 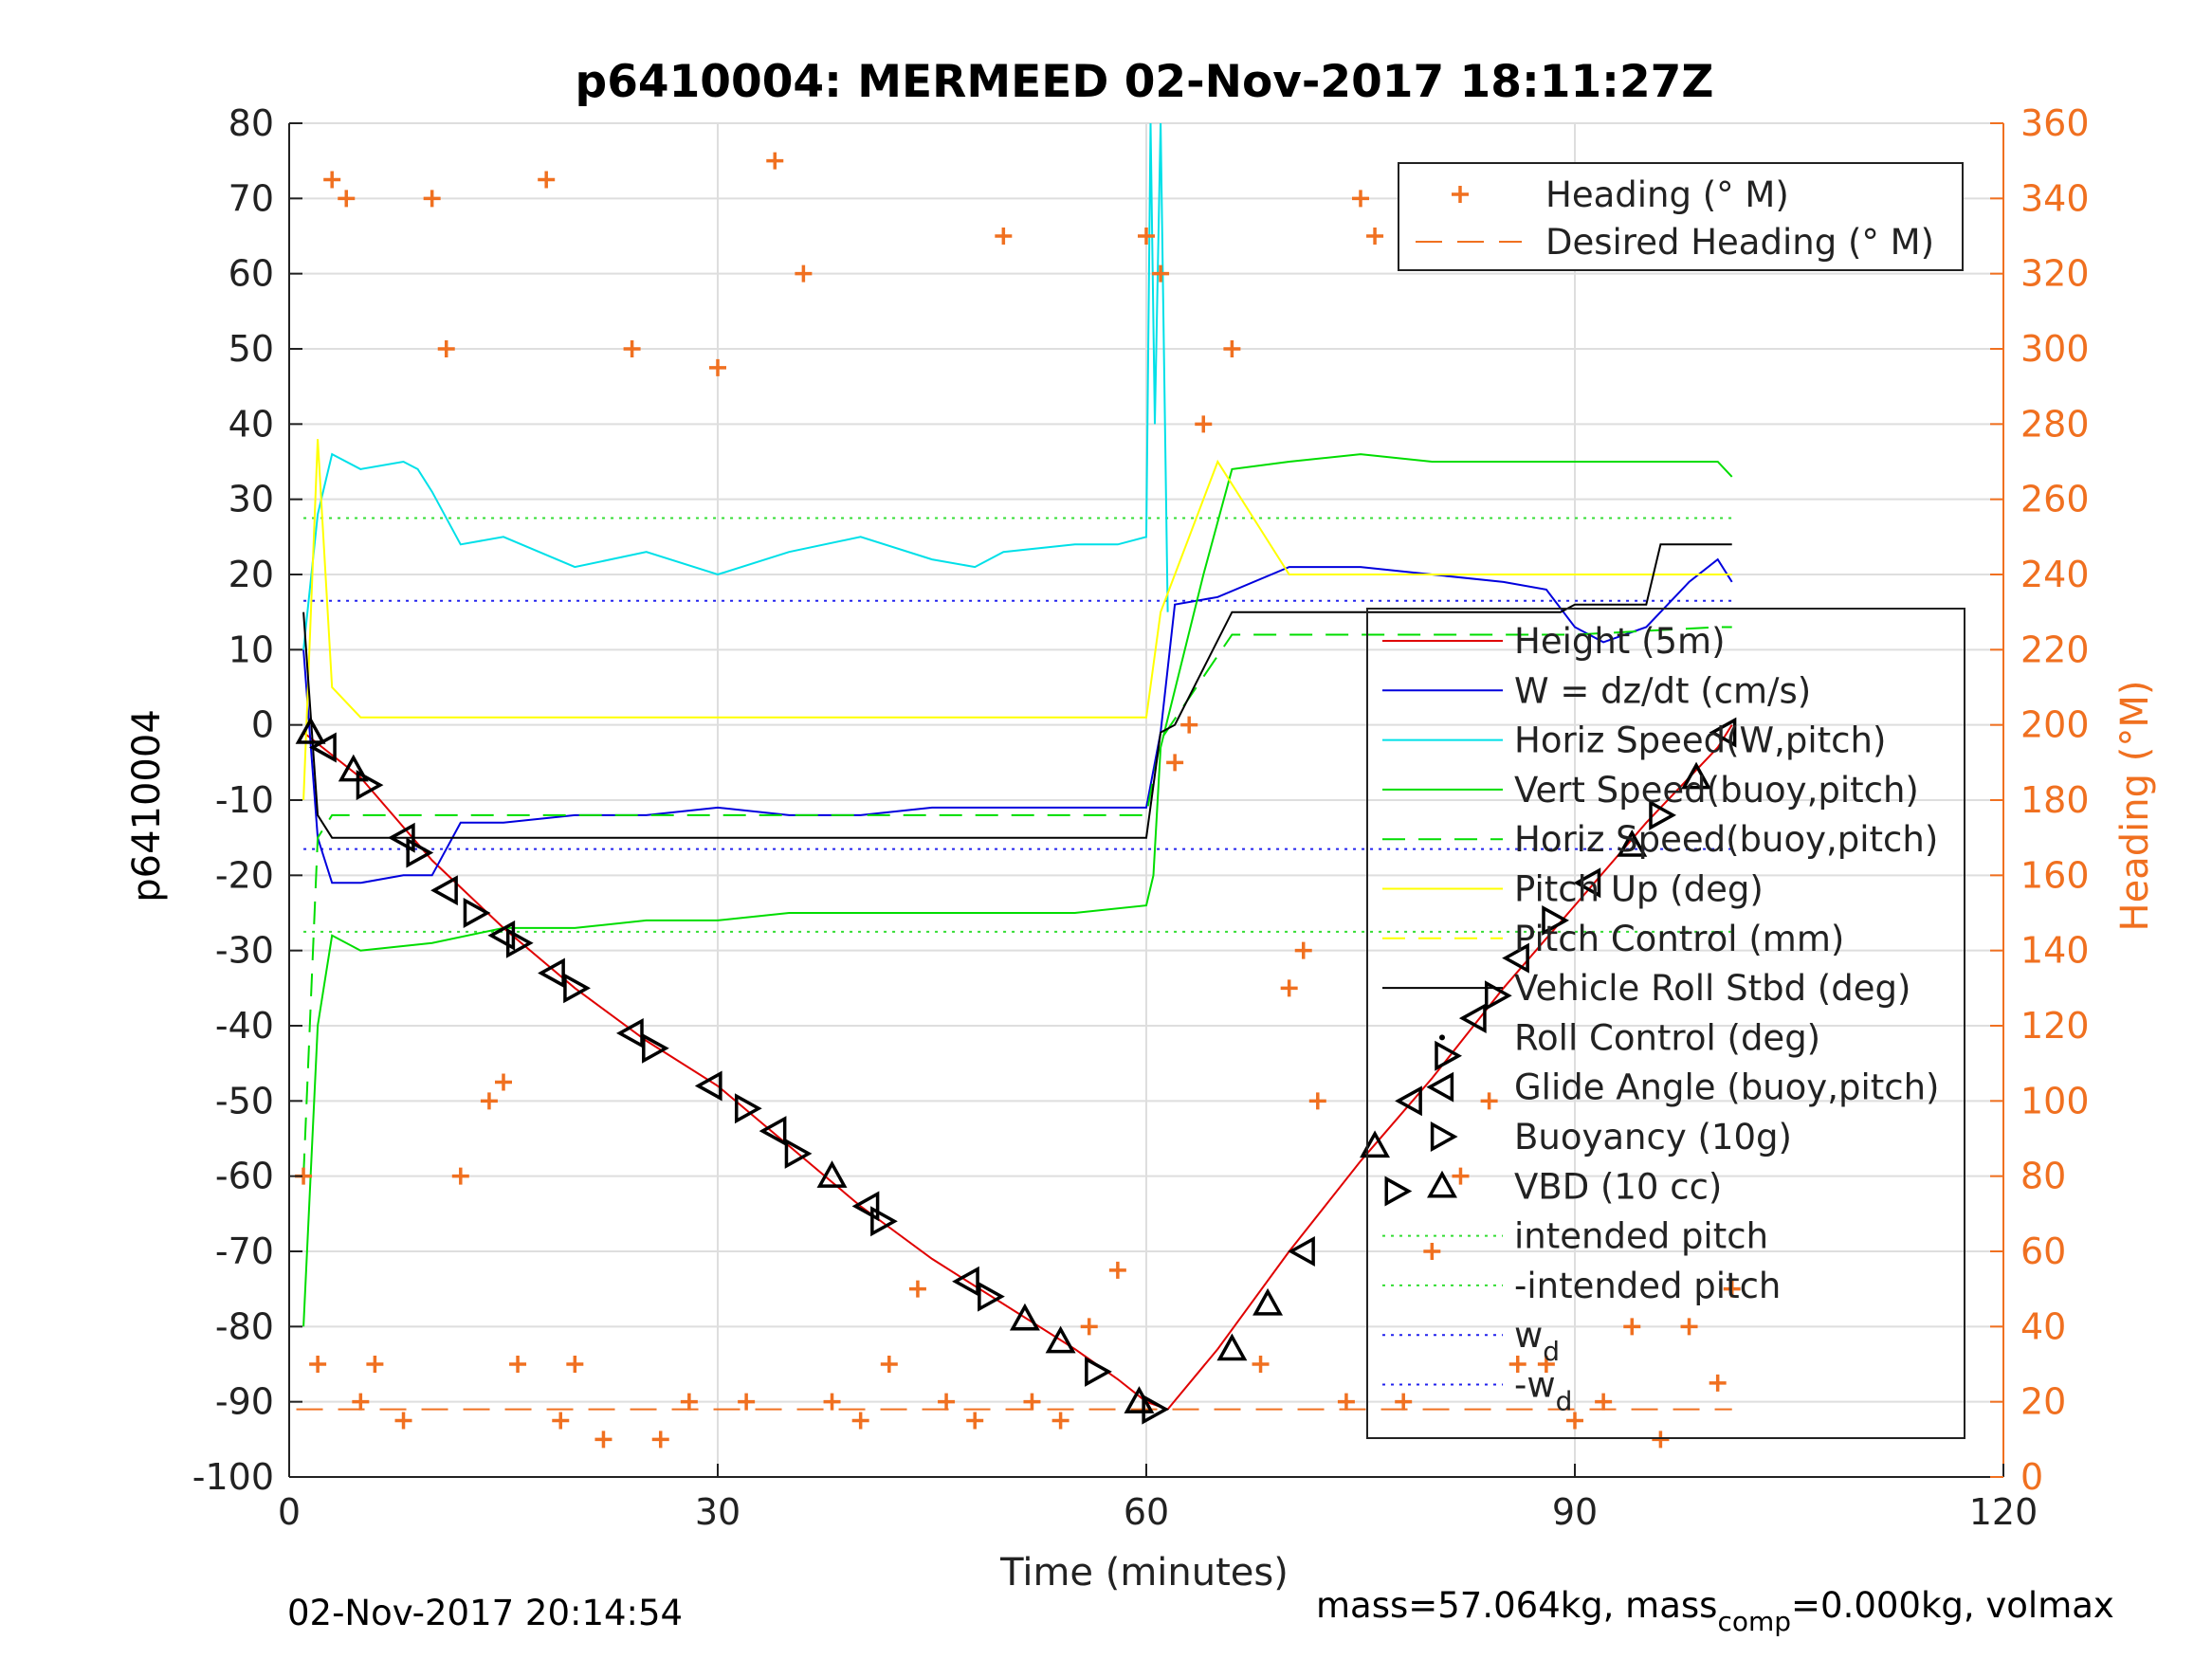 I want to click on y-tick-label: -10, so click(x=244, y=800).